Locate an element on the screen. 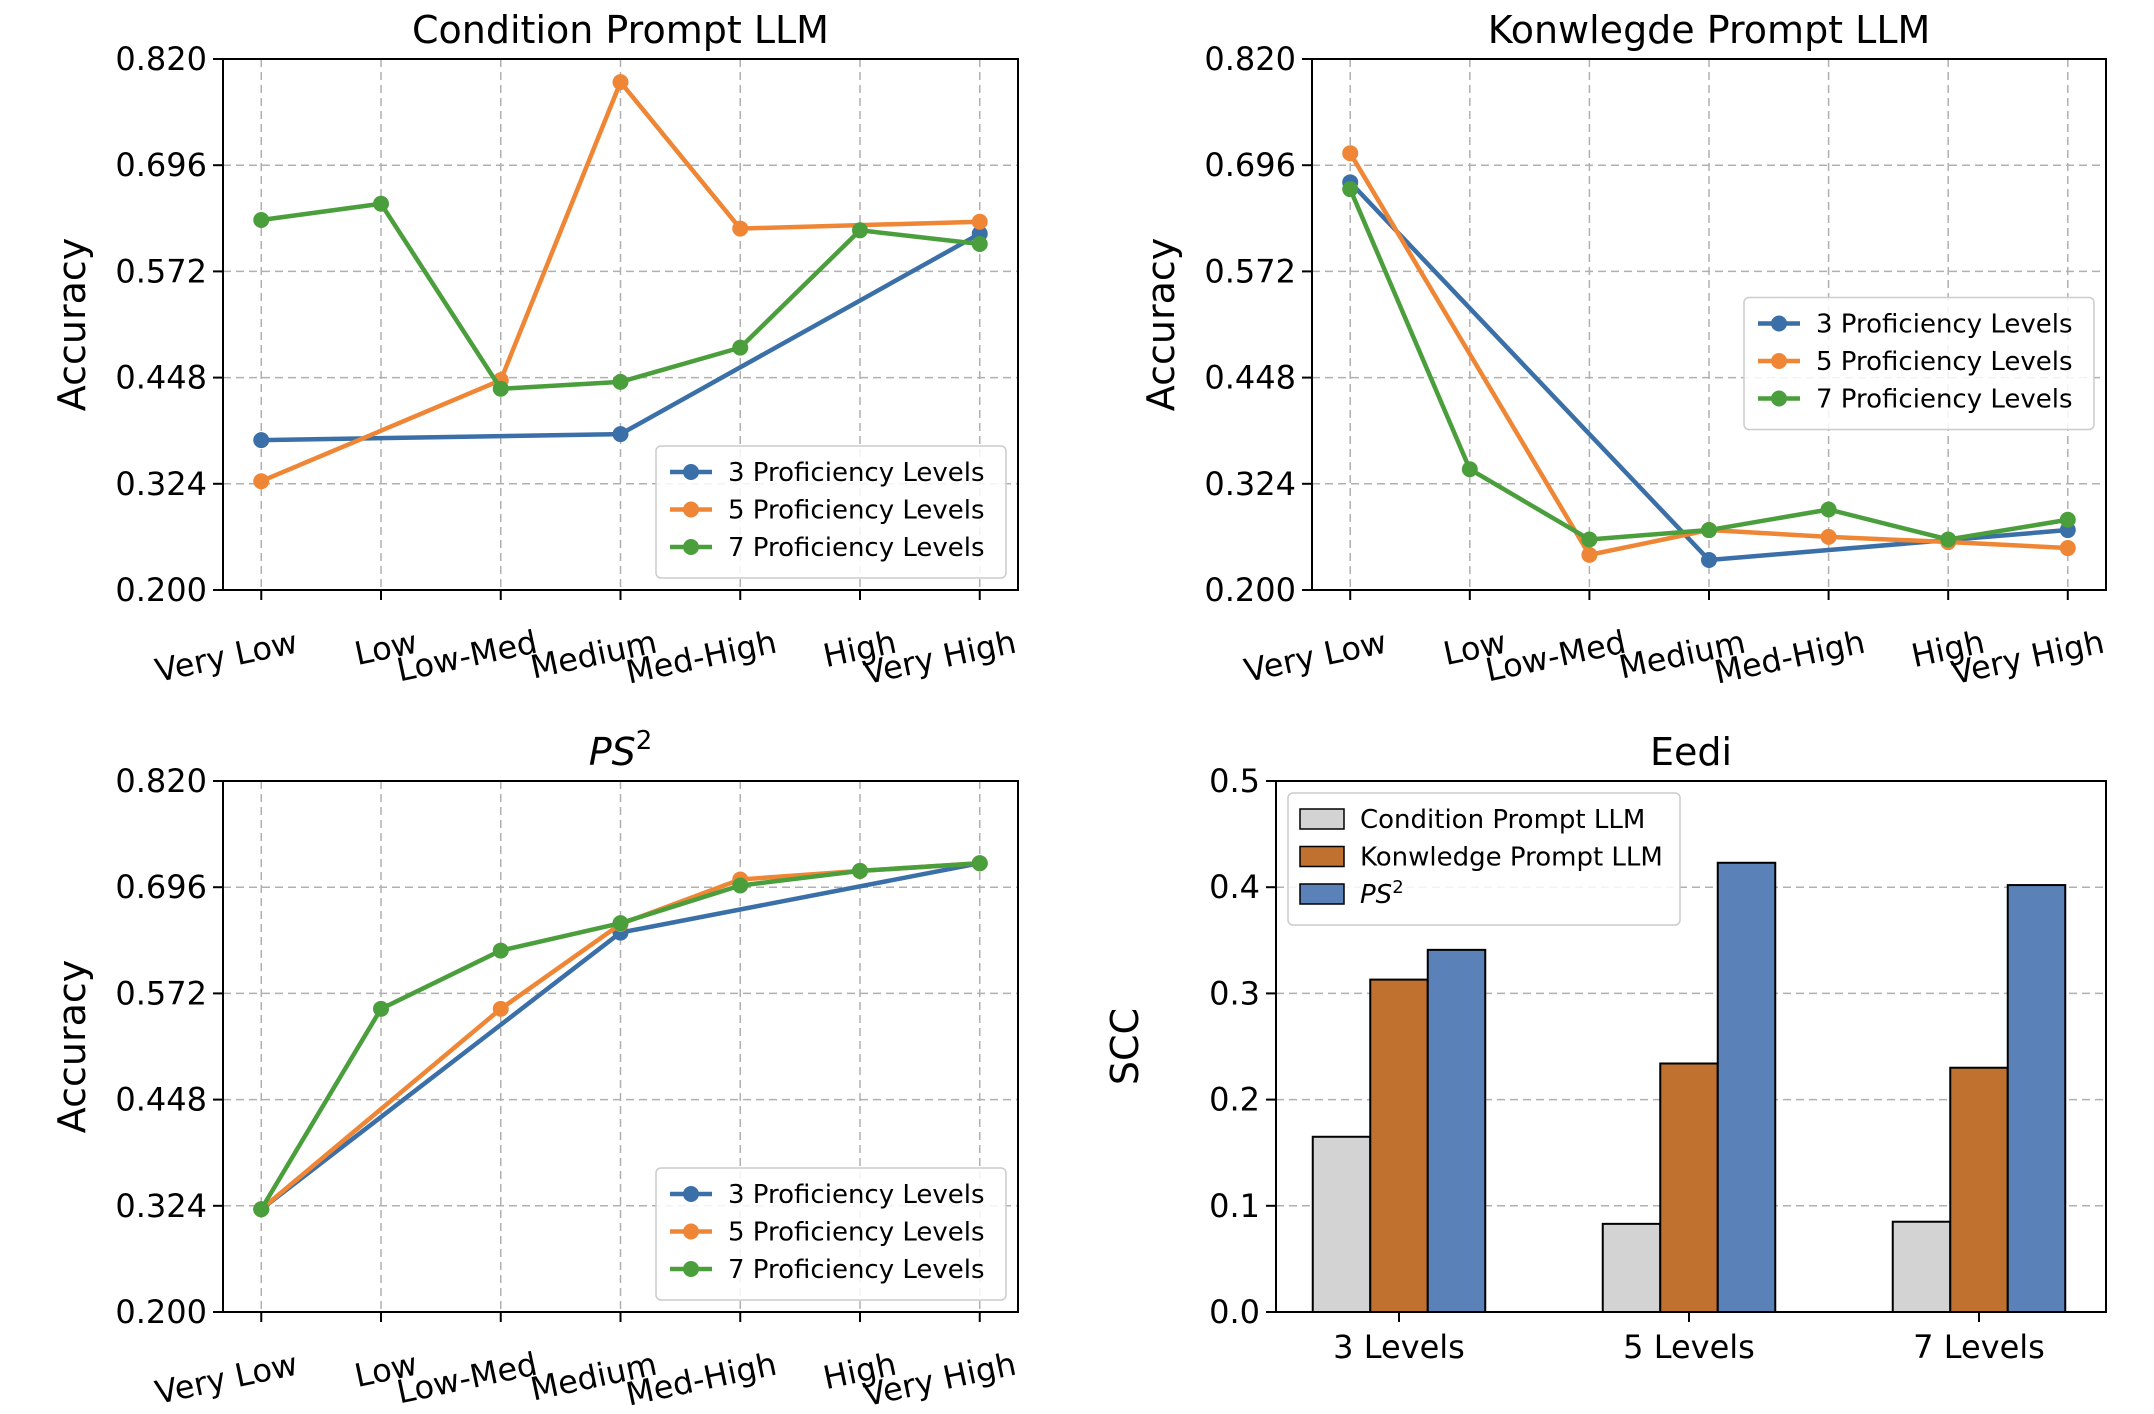 The height and width of the screenshot is (1414, 2154). legend-label-base: Condition Prompt LLM is located at coordinates (1502, 820).